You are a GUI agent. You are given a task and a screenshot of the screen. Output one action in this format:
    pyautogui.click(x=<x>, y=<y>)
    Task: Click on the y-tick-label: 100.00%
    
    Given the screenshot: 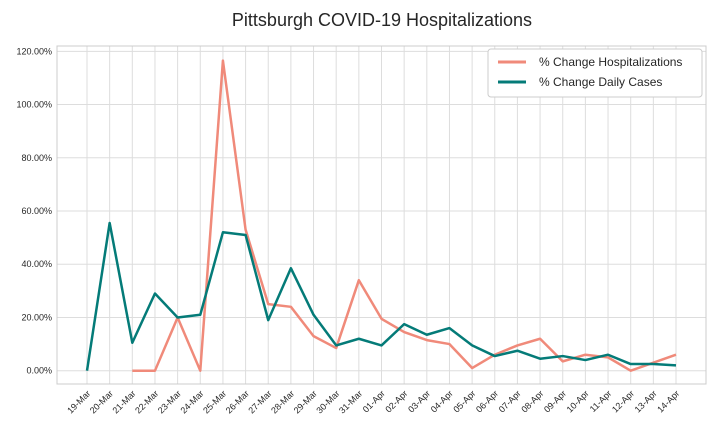 What is the action you would take?
    pyautogui.click(x=34, y=105)
    